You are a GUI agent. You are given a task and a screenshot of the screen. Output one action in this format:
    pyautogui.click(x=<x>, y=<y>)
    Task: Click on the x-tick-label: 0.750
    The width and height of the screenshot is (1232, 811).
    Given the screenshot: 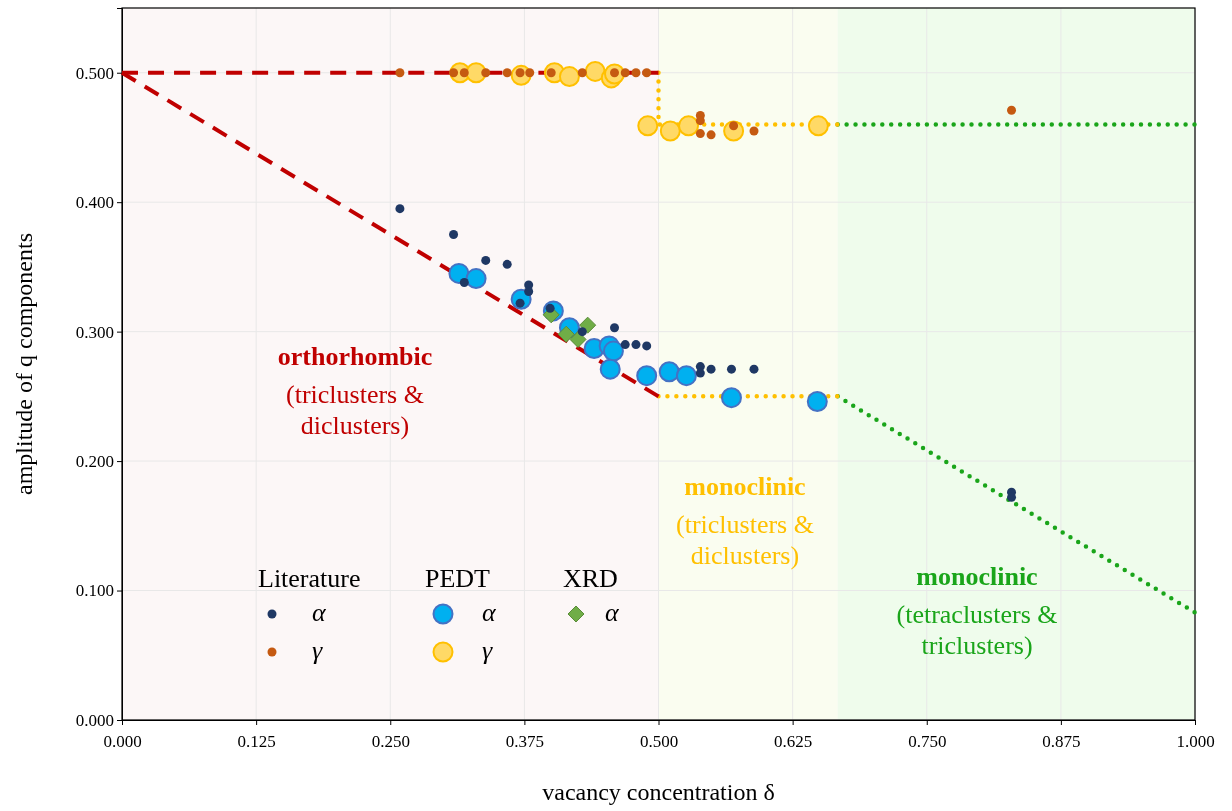 What is the action you would take?
    pyautogui.click(x=927, y=741)
    